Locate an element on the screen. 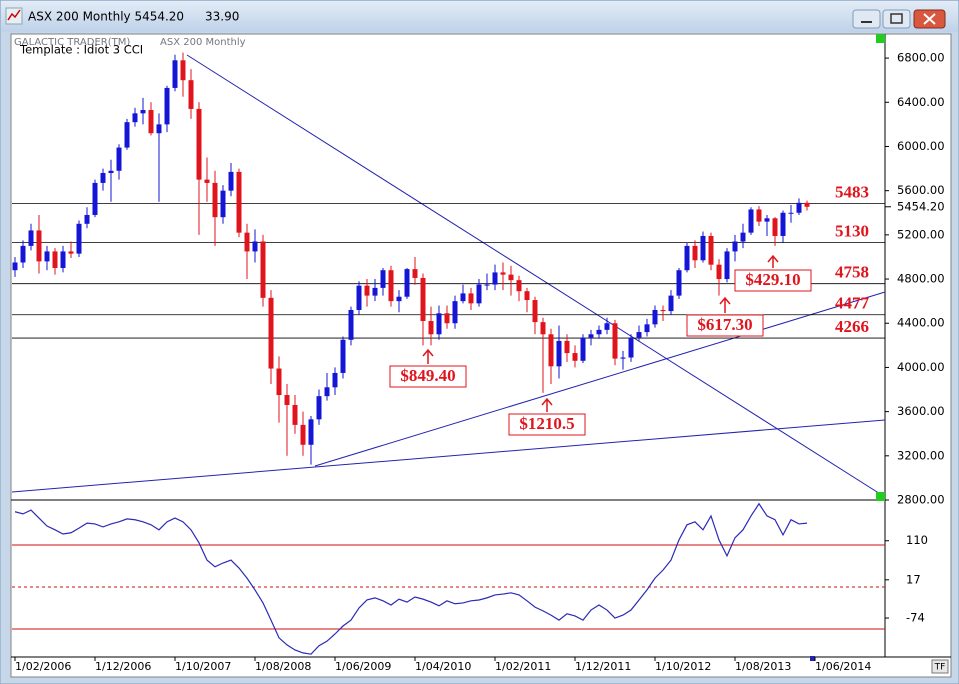 Image resolution: width=959 pixels, height=684 pixels. x-tick-label: 1/04/2010 is located at coordinates (443, 666).